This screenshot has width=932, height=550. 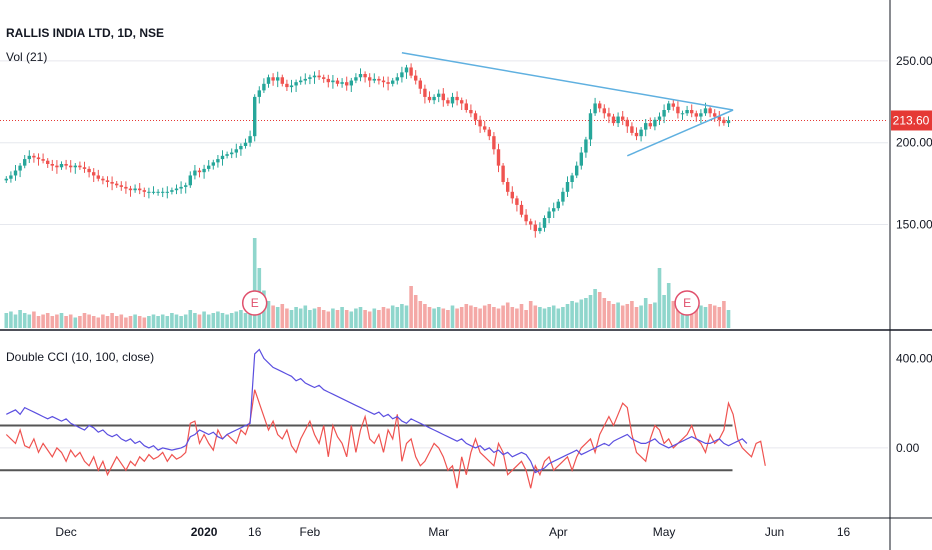 I want to click on volume-bars, so click(x=367, y=283).